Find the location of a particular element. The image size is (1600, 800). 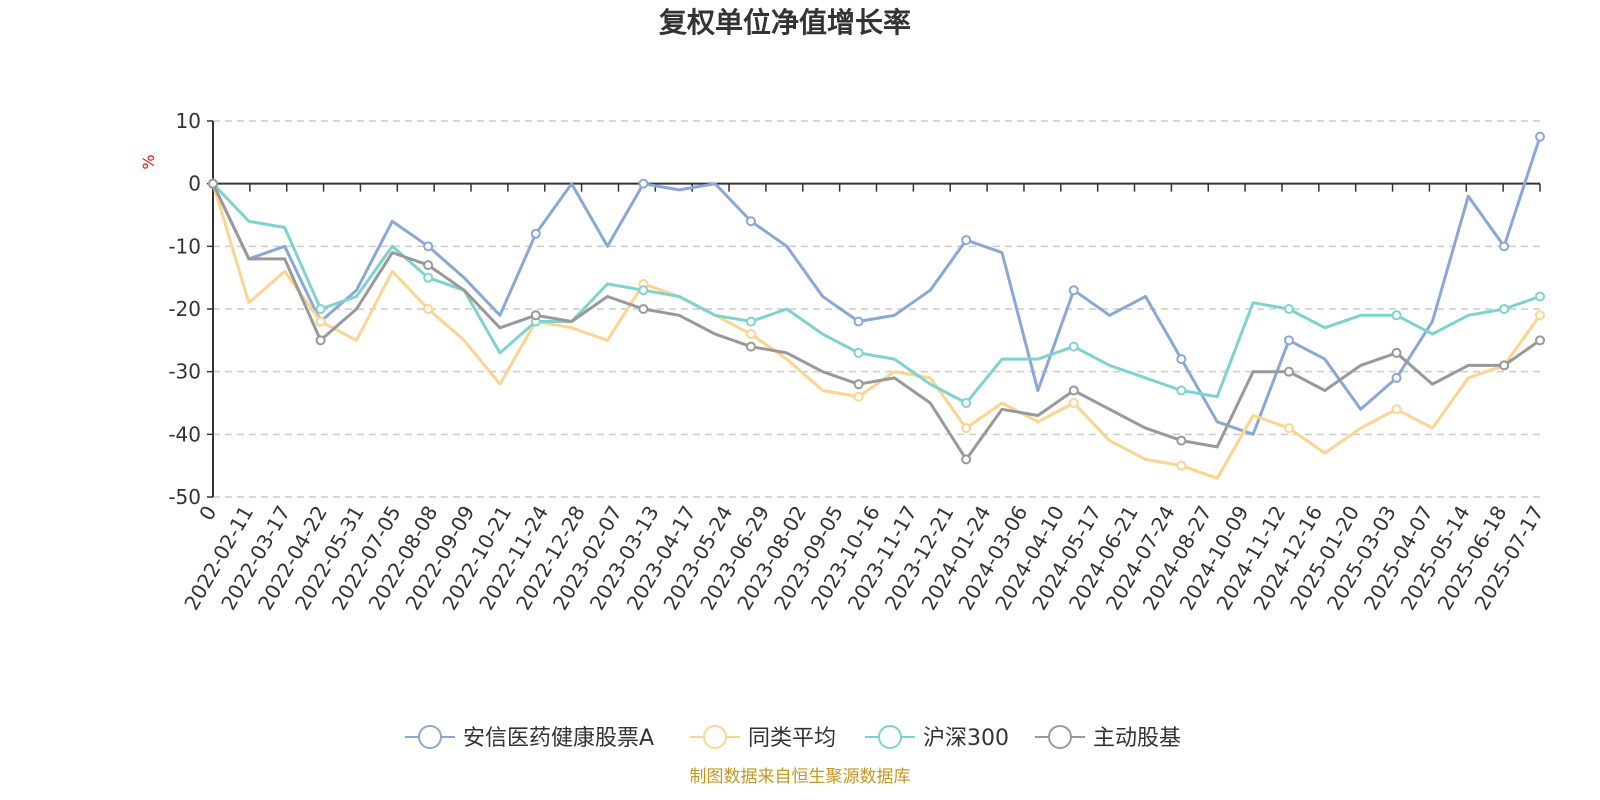

chart-title: 复权单位净值增长率 is located at coordinates (785, 22).